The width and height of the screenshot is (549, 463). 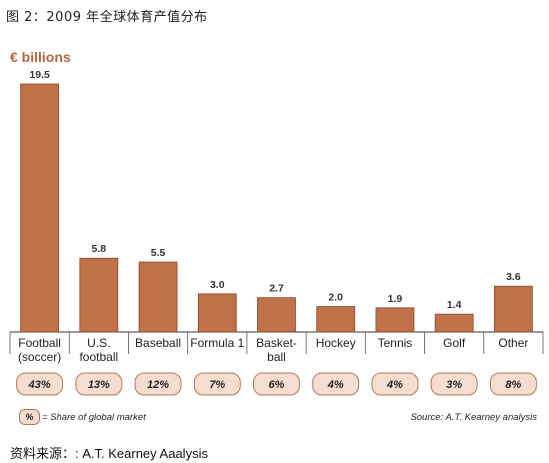 I want to click on unit-label: € billions, so click(x=40, y=57).